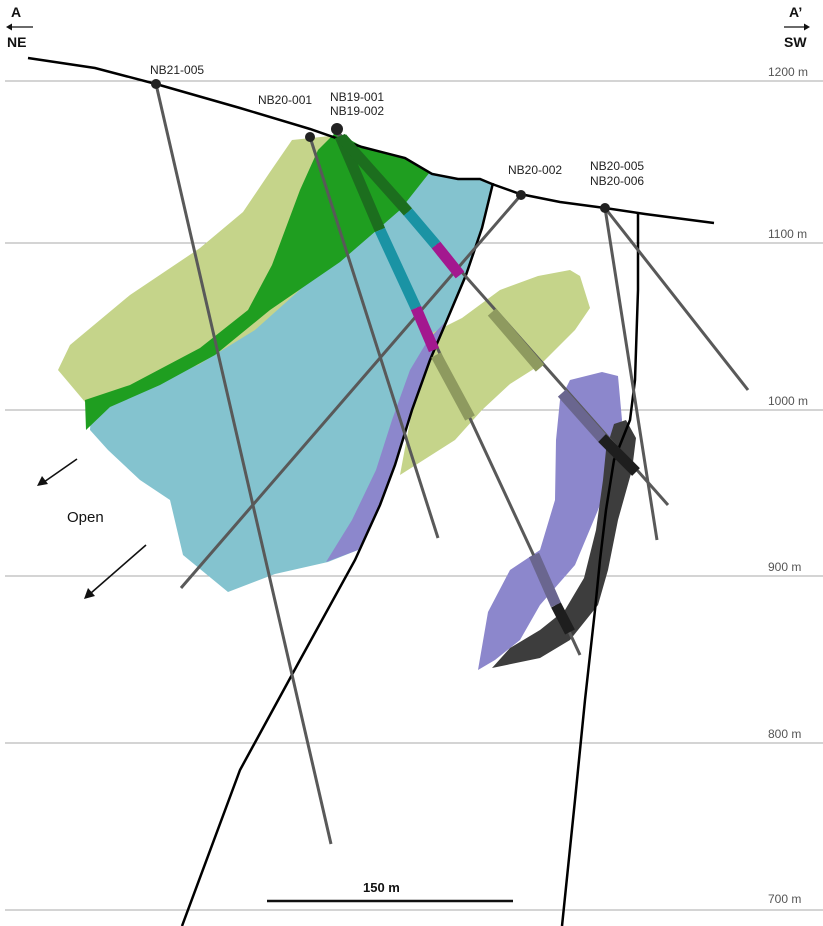 The width and height of the screenshot is (823, 926). I want to click on purple-unit-body, so click(550, 521).